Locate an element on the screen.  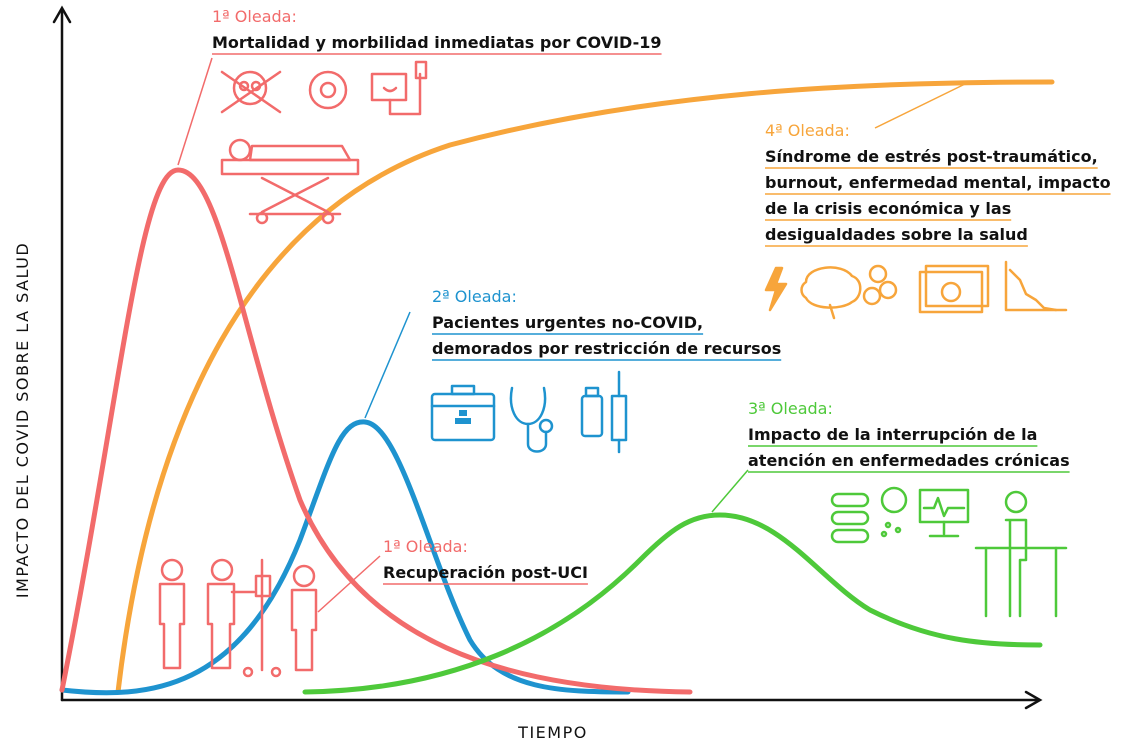
annotation-text: demorados por restricción de recursos is located at coordinates (606, 348).